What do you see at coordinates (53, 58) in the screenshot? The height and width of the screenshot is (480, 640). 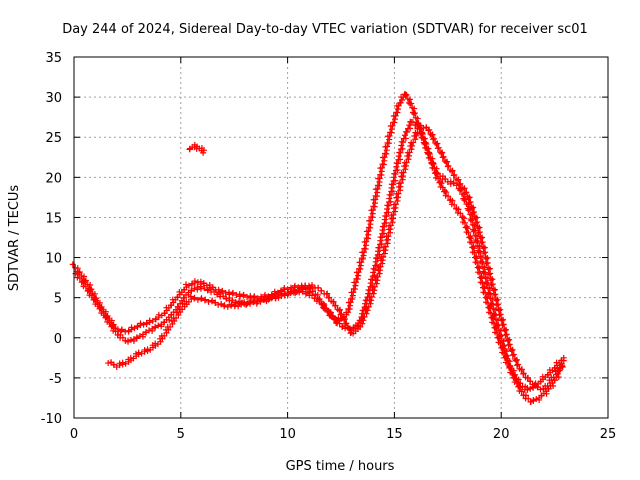 I see `y-tick-label: 35` at bounding box center [53, 58].